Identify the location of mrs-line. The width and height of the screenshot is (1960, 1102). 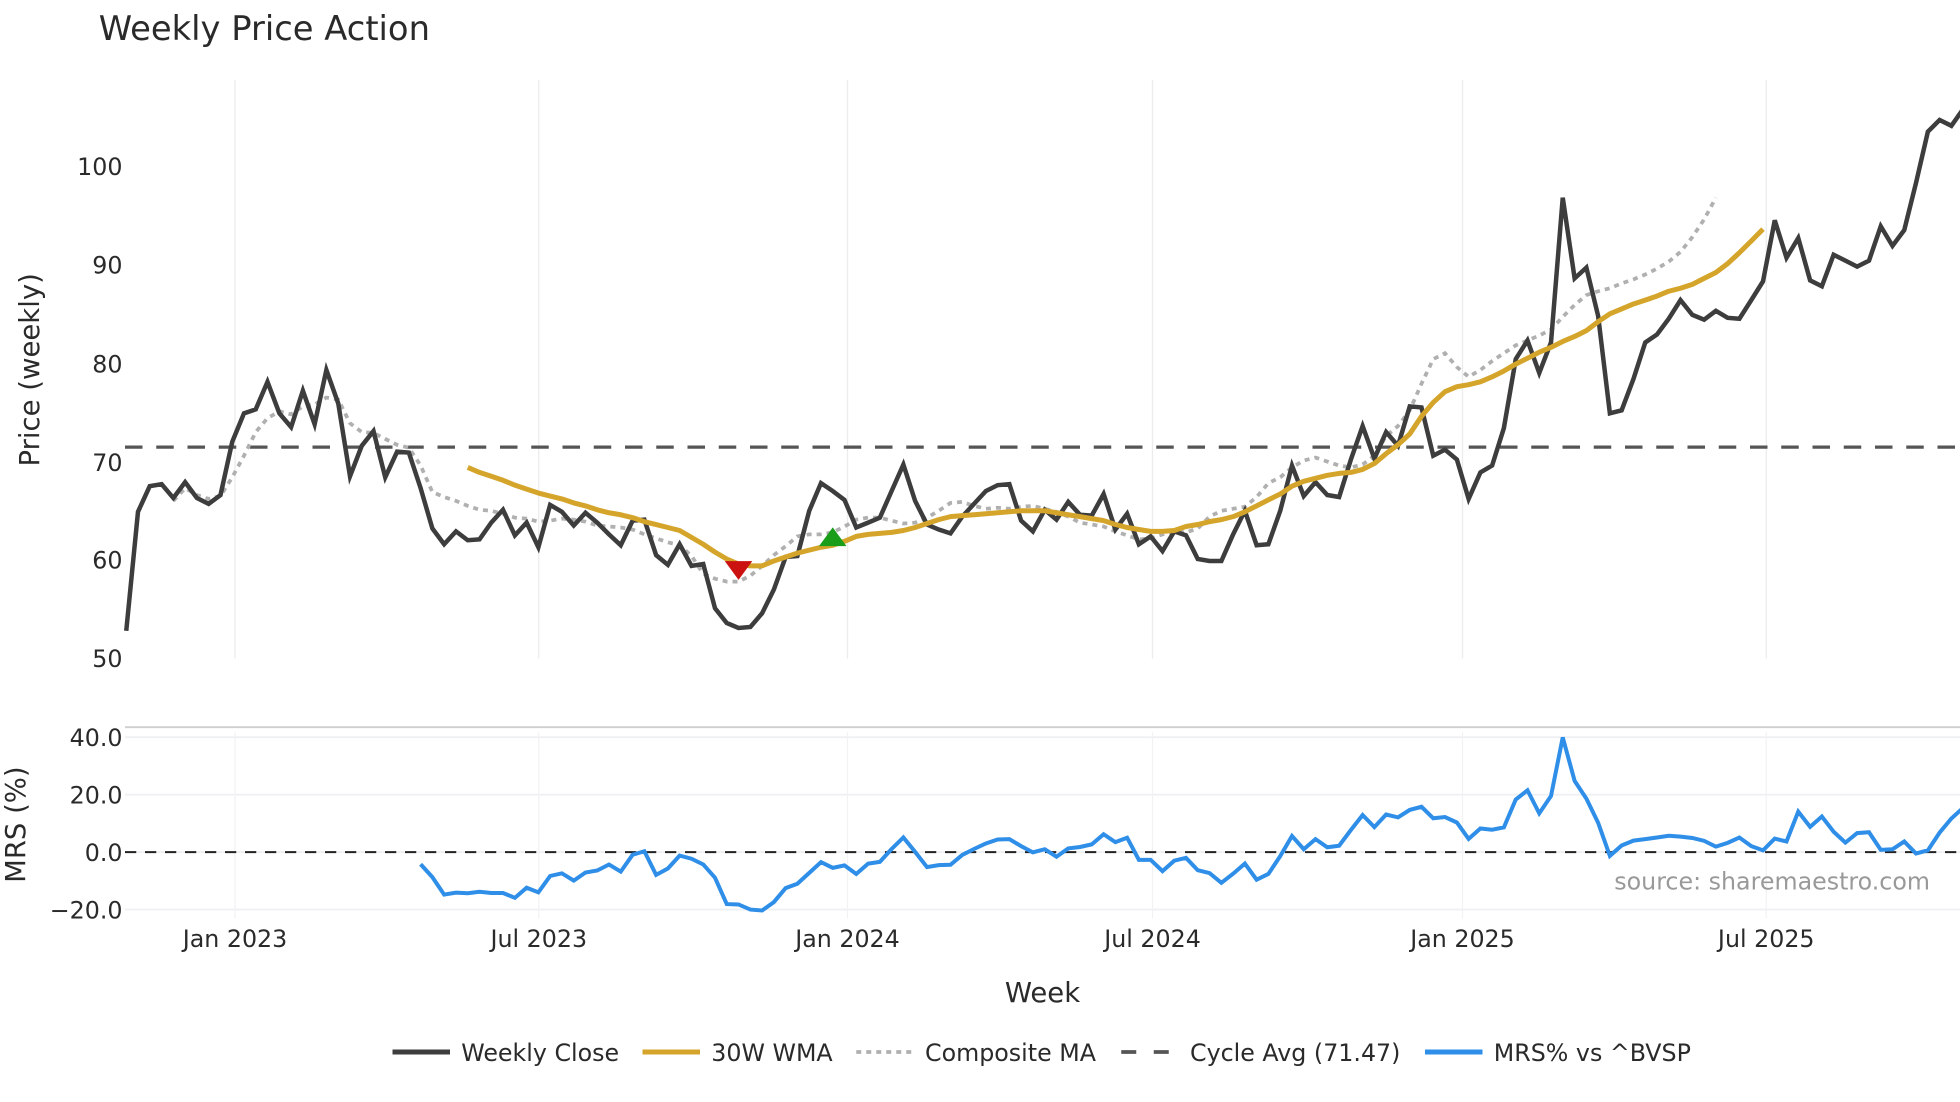
(1189, 824).